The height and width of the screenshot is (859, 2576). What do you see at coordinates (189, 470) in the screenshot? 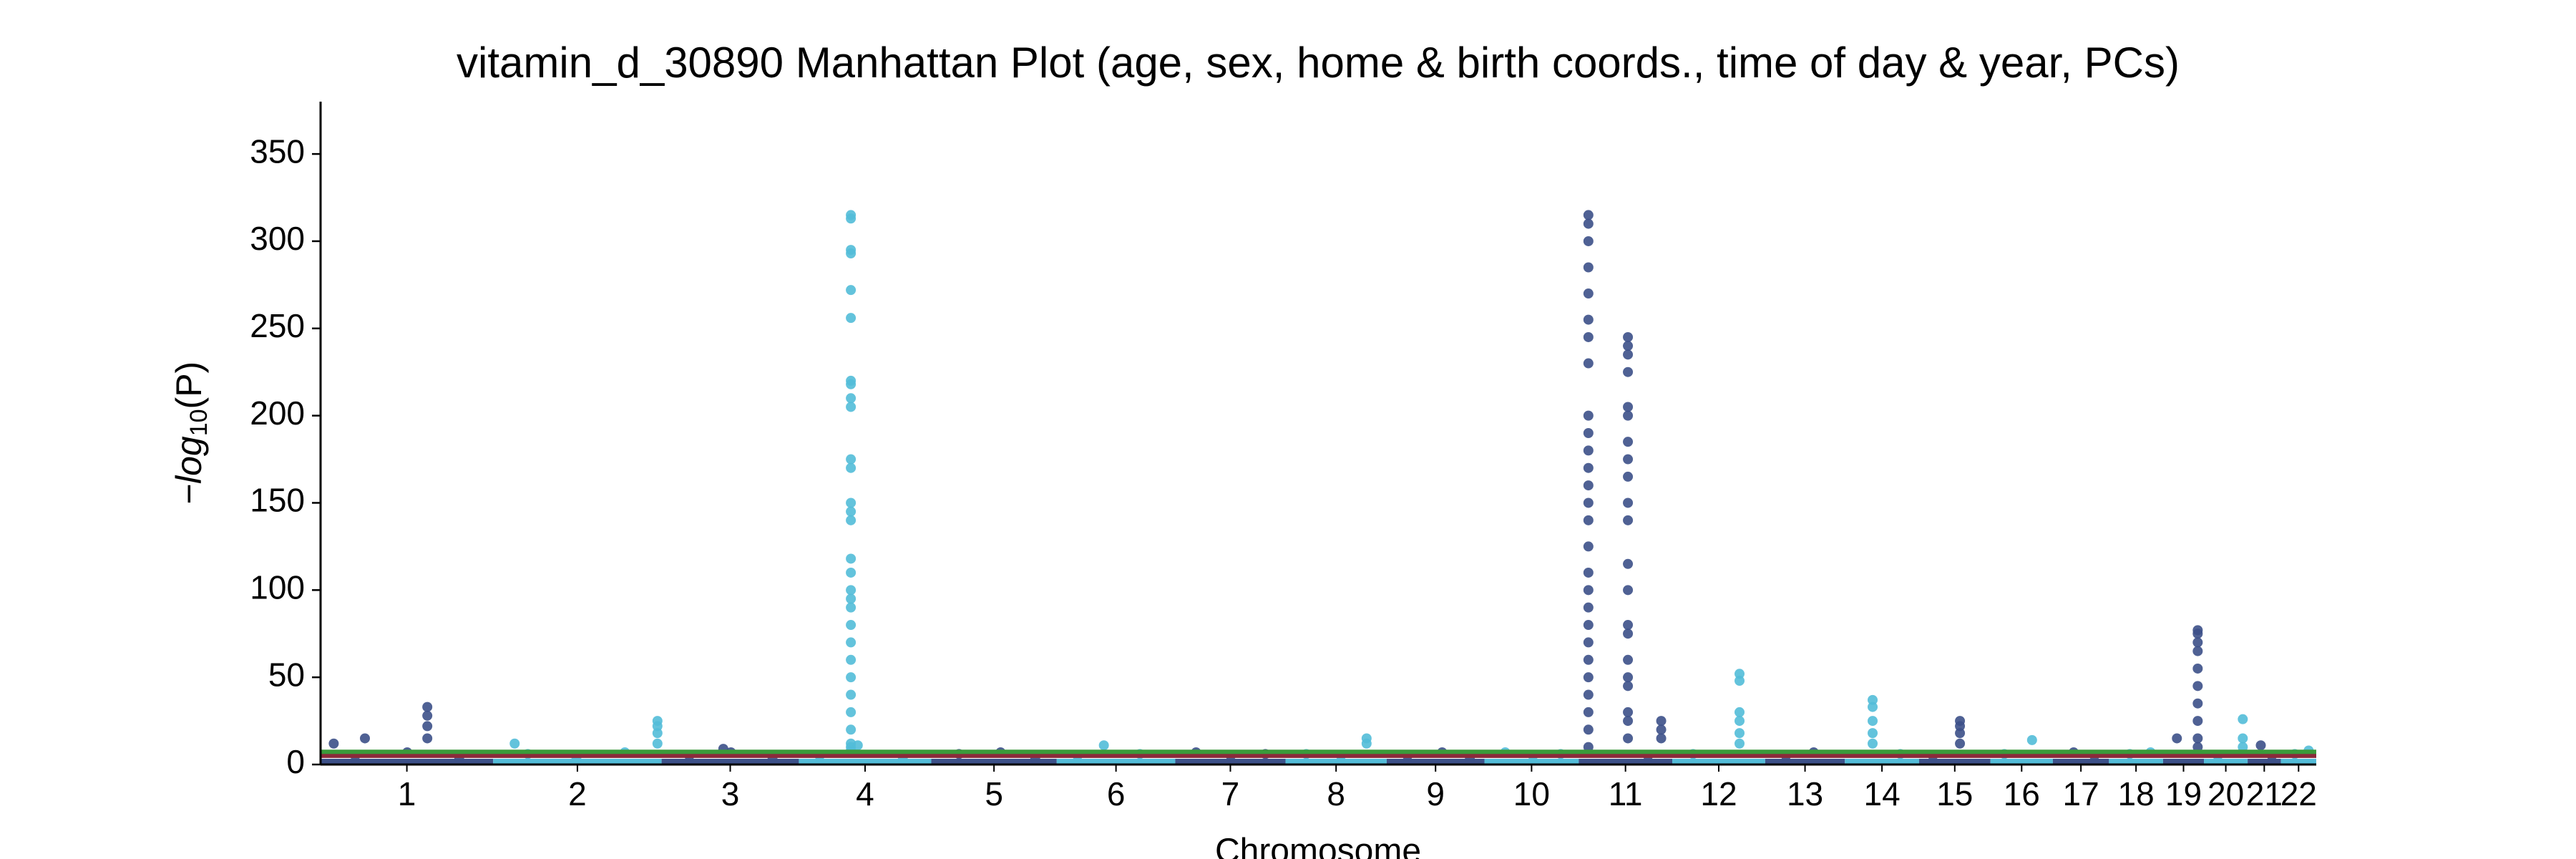
I see `y-label-base: −log` at bounding box center [189, 470].